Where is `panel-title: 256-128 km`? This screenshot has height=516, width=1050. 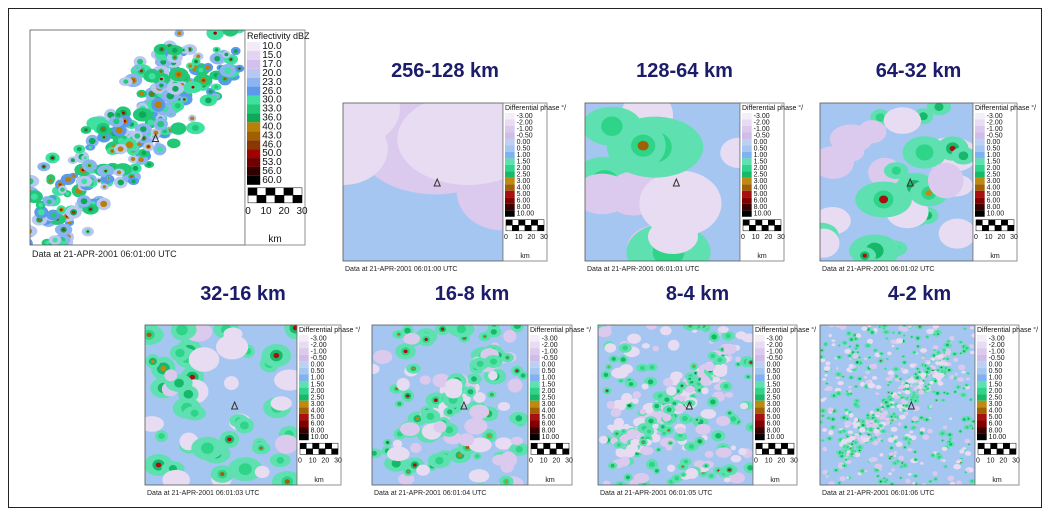
panel-title: 256-128 km is located at coordinates (445, 71).